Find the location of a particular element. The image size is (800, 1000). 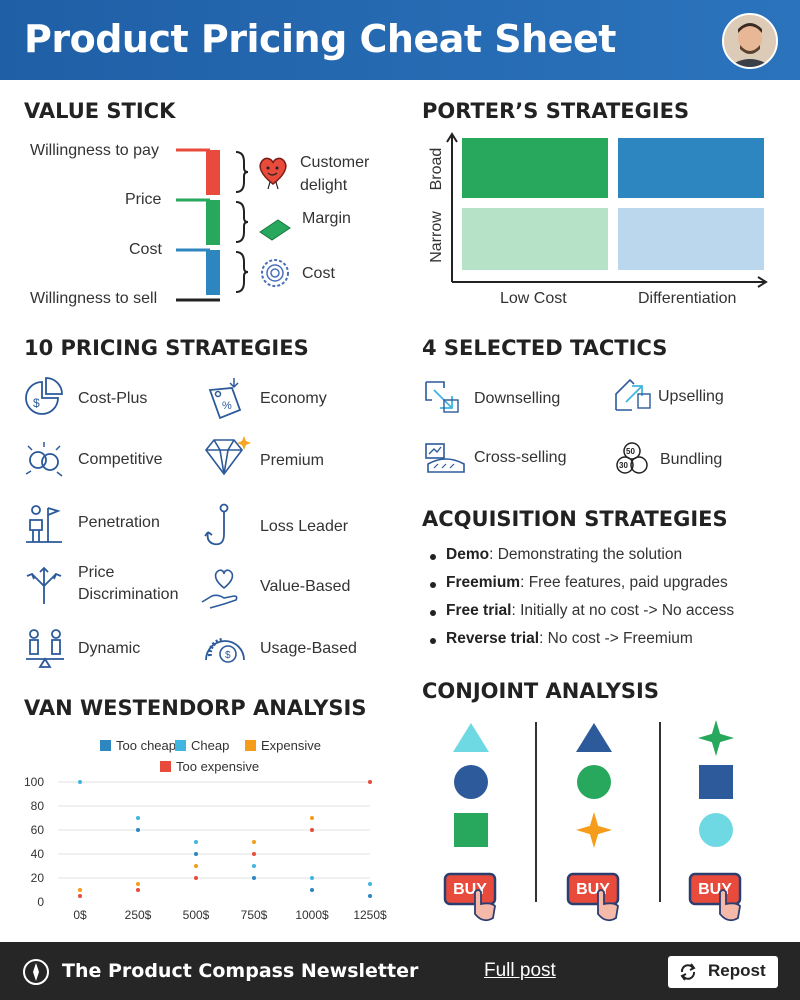

full-post-link: Full post is located at coordinates (520, 970).